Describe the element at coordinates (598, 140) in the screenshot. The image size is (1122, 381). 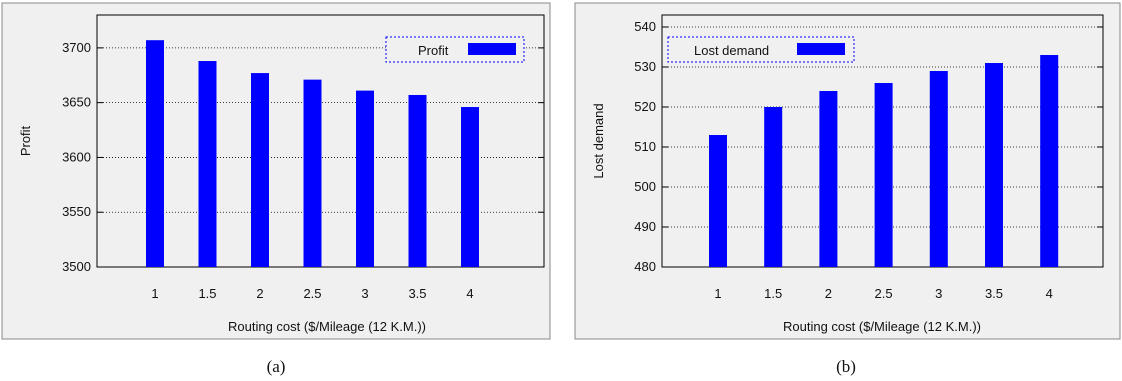
I see `y-axis-label: Lost demand` at that location.